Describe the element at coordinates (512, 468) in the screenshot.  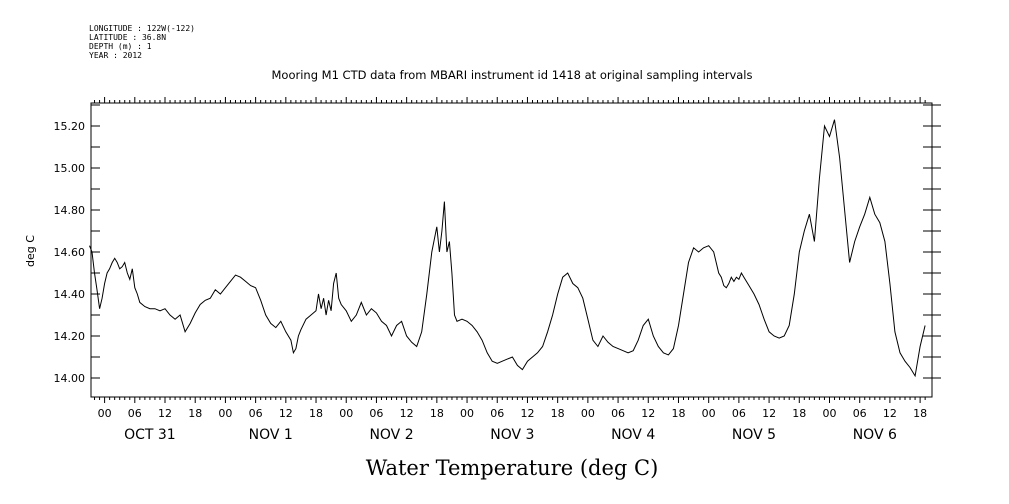
I see `x-axis-label: Water Temperature (deg C)` at that location.